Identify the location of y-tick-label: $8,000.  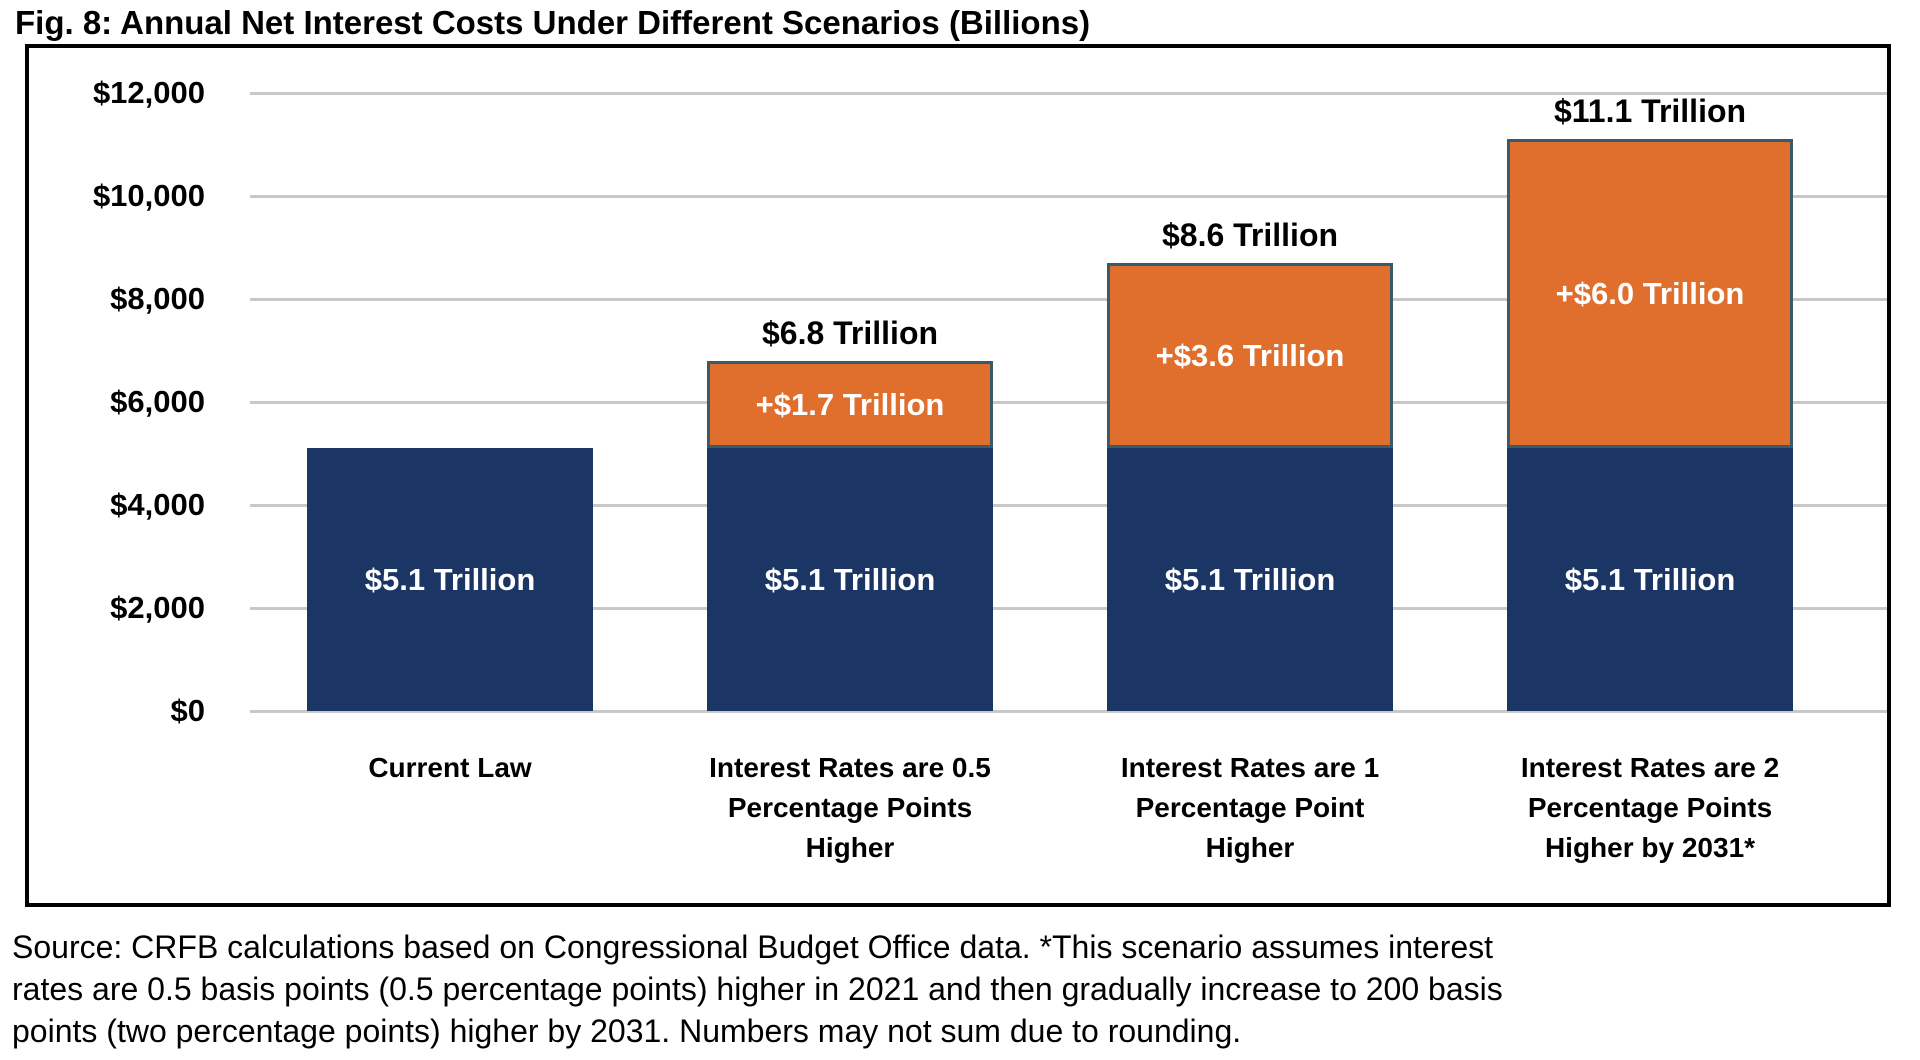
(157, 298).